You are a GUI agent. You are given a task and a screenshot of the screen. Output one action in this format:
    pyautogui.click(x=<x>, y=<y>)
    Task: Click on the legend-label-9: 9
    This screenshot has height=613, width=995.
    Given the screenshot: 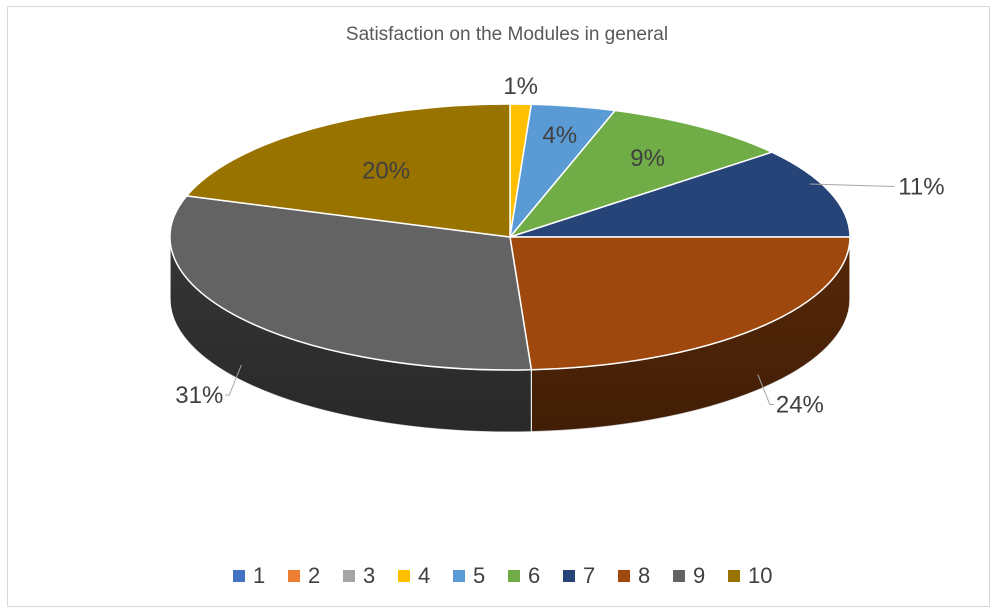 What is the action you would take?
    pyautogui.click(x=699, y=575)
    